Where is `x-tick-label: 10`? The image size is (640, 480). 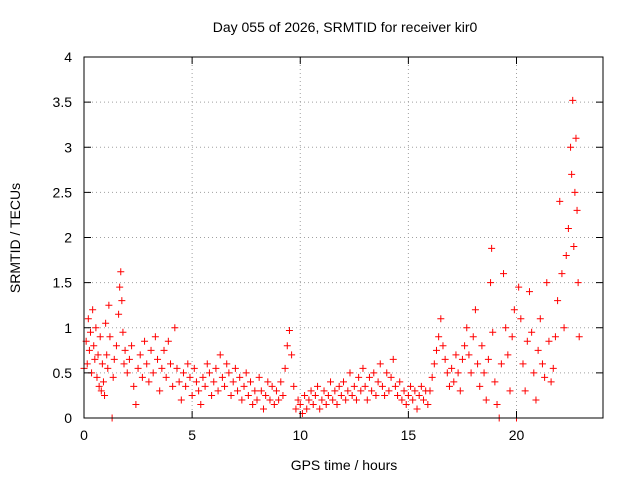 x-tick-label: 10 is located at coordinates (300, 435).